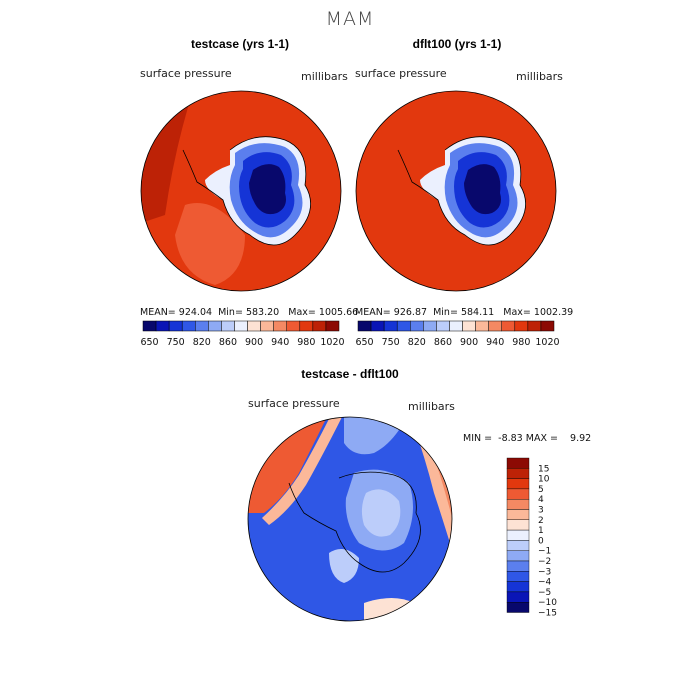 The height and width of the screenshot is (700, 700). What do you see at coordinates (210, 244) in the screenshot?
I see `panel1-high-lobe` at bounding box center [210, 244].